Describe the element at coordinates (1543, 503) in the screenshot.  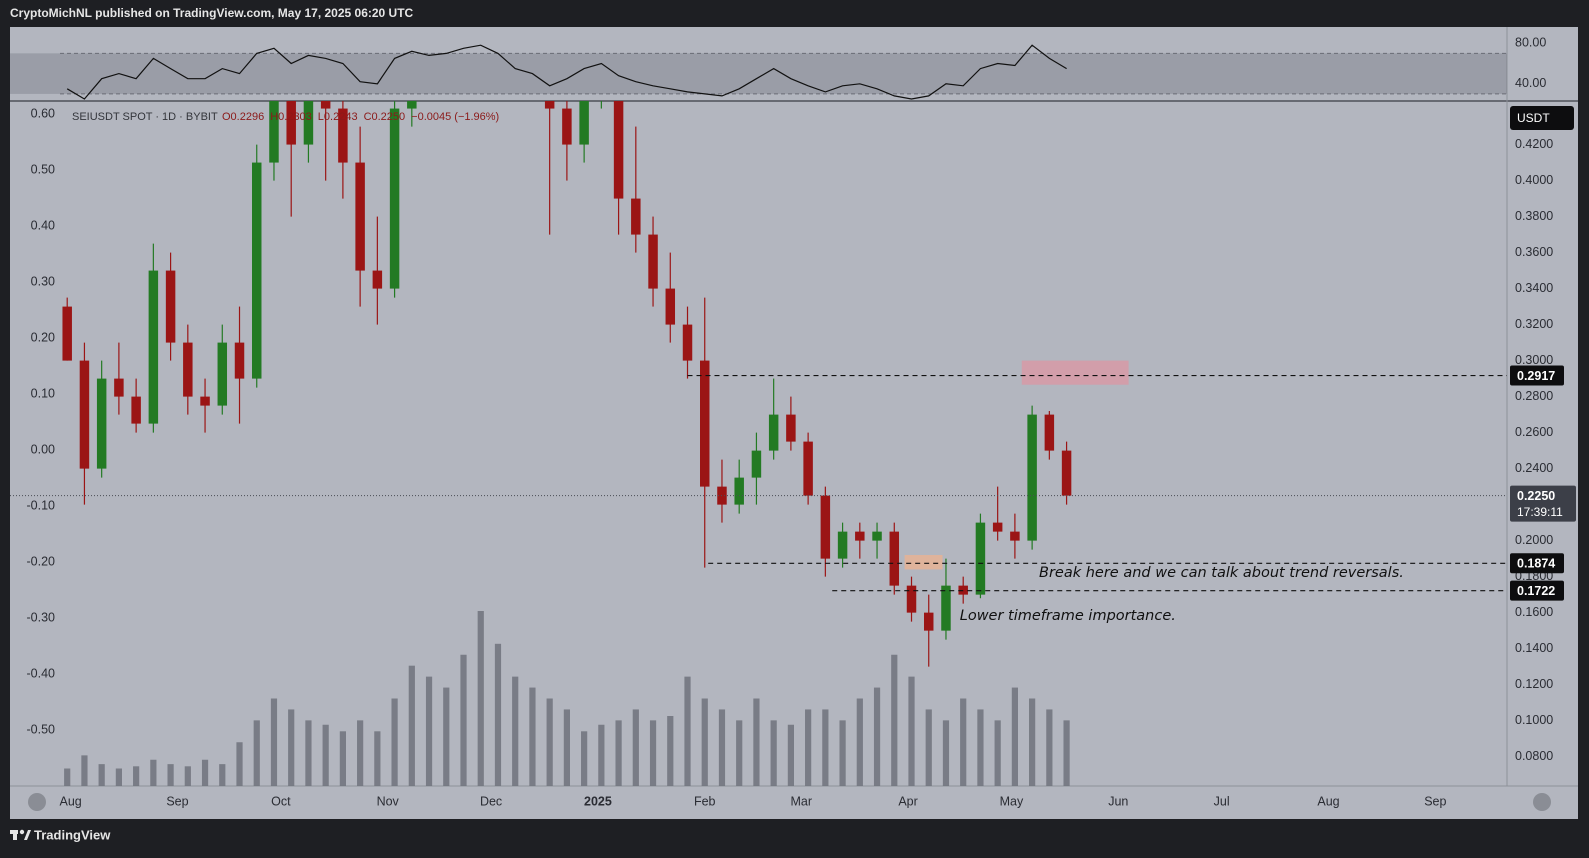
I see `last-price-box` at that location.